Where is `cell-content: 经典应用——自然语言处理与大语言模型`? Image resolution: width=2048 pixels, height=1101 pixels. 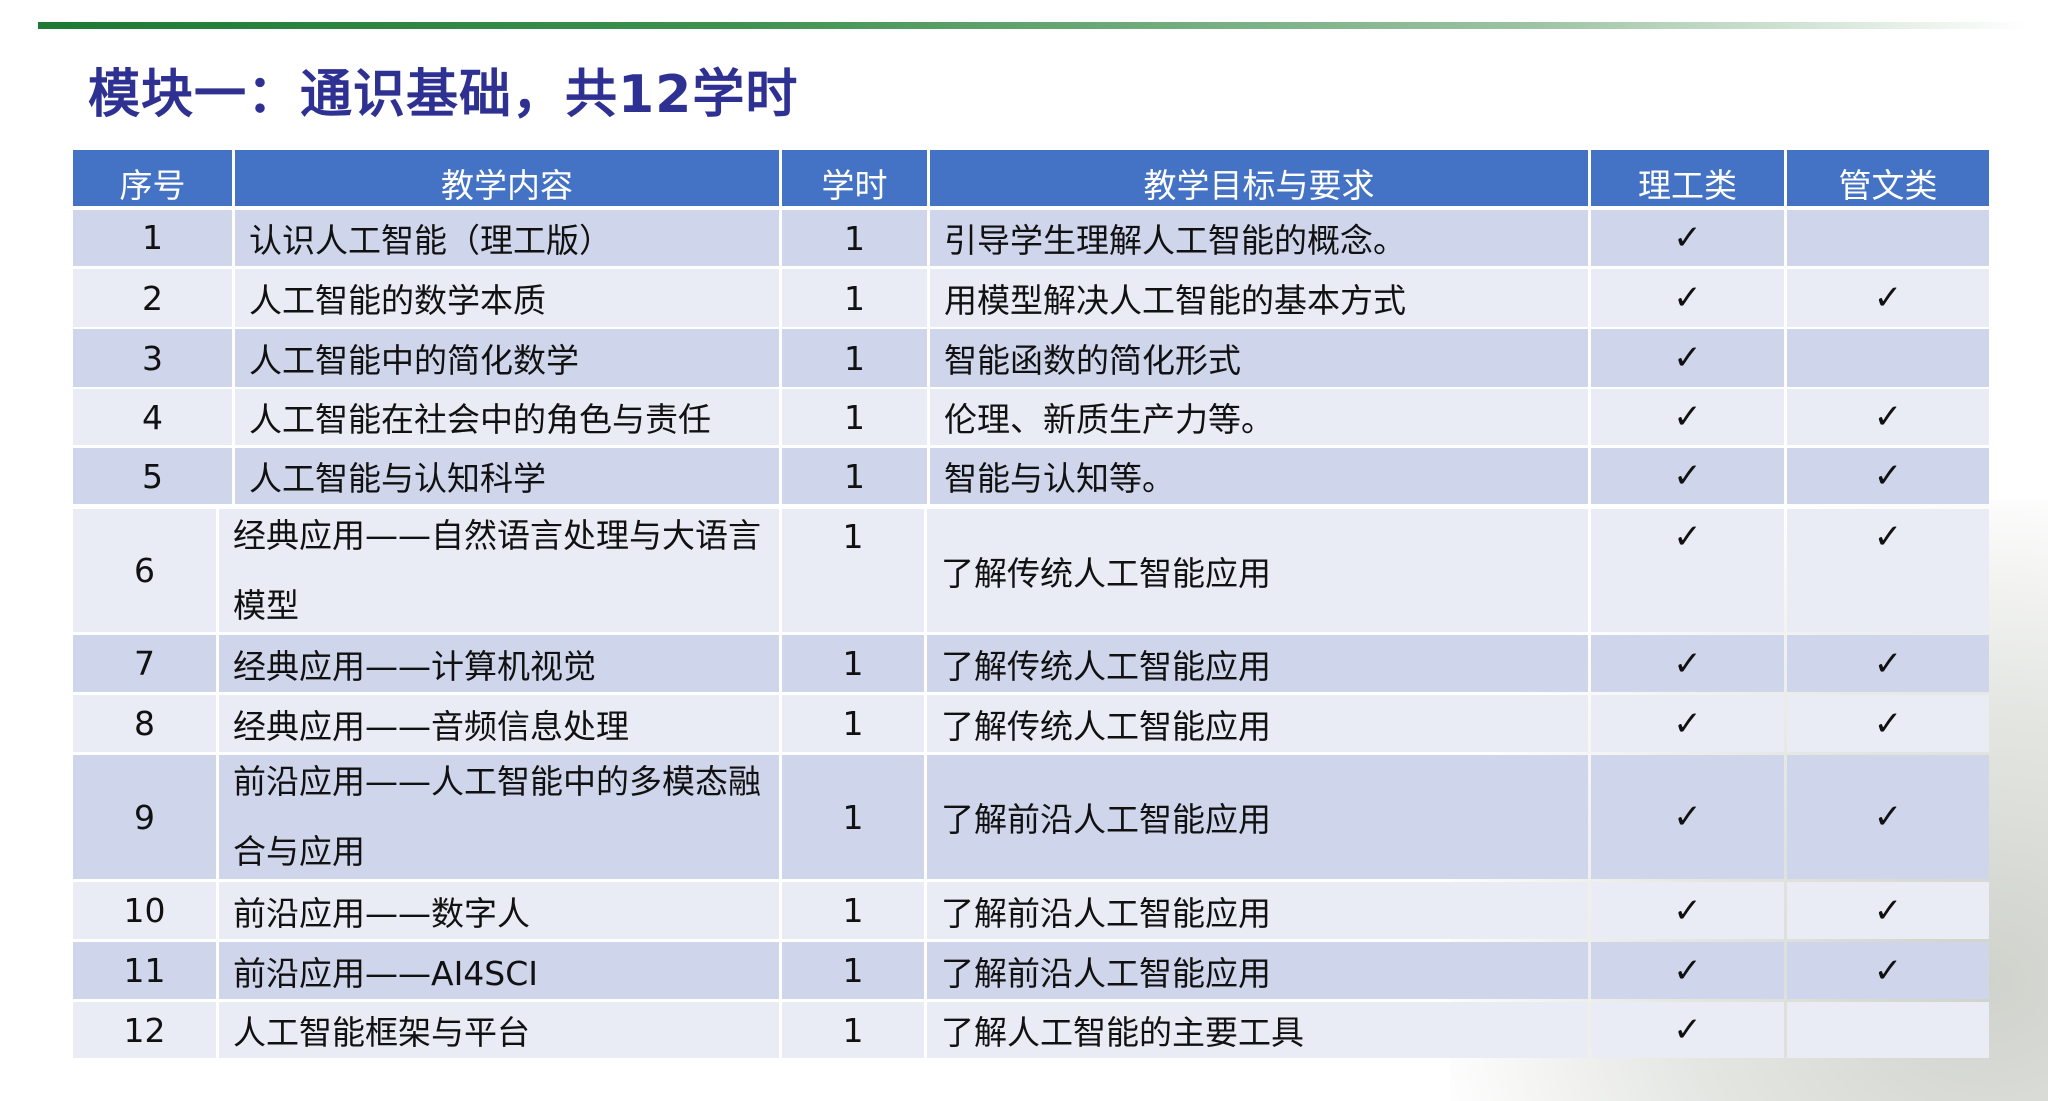 cell-content: 经典应用——自然语言处理与大语言模型 is located at coordinates (499, 570).